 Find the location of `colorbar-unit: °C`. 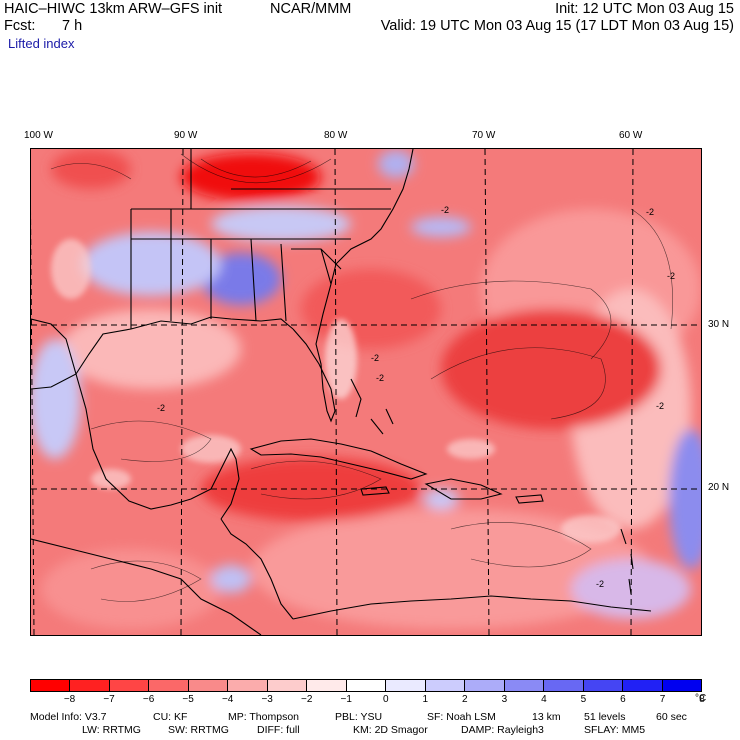

colorbar-unit: °C is located at coordinates (701, 698).